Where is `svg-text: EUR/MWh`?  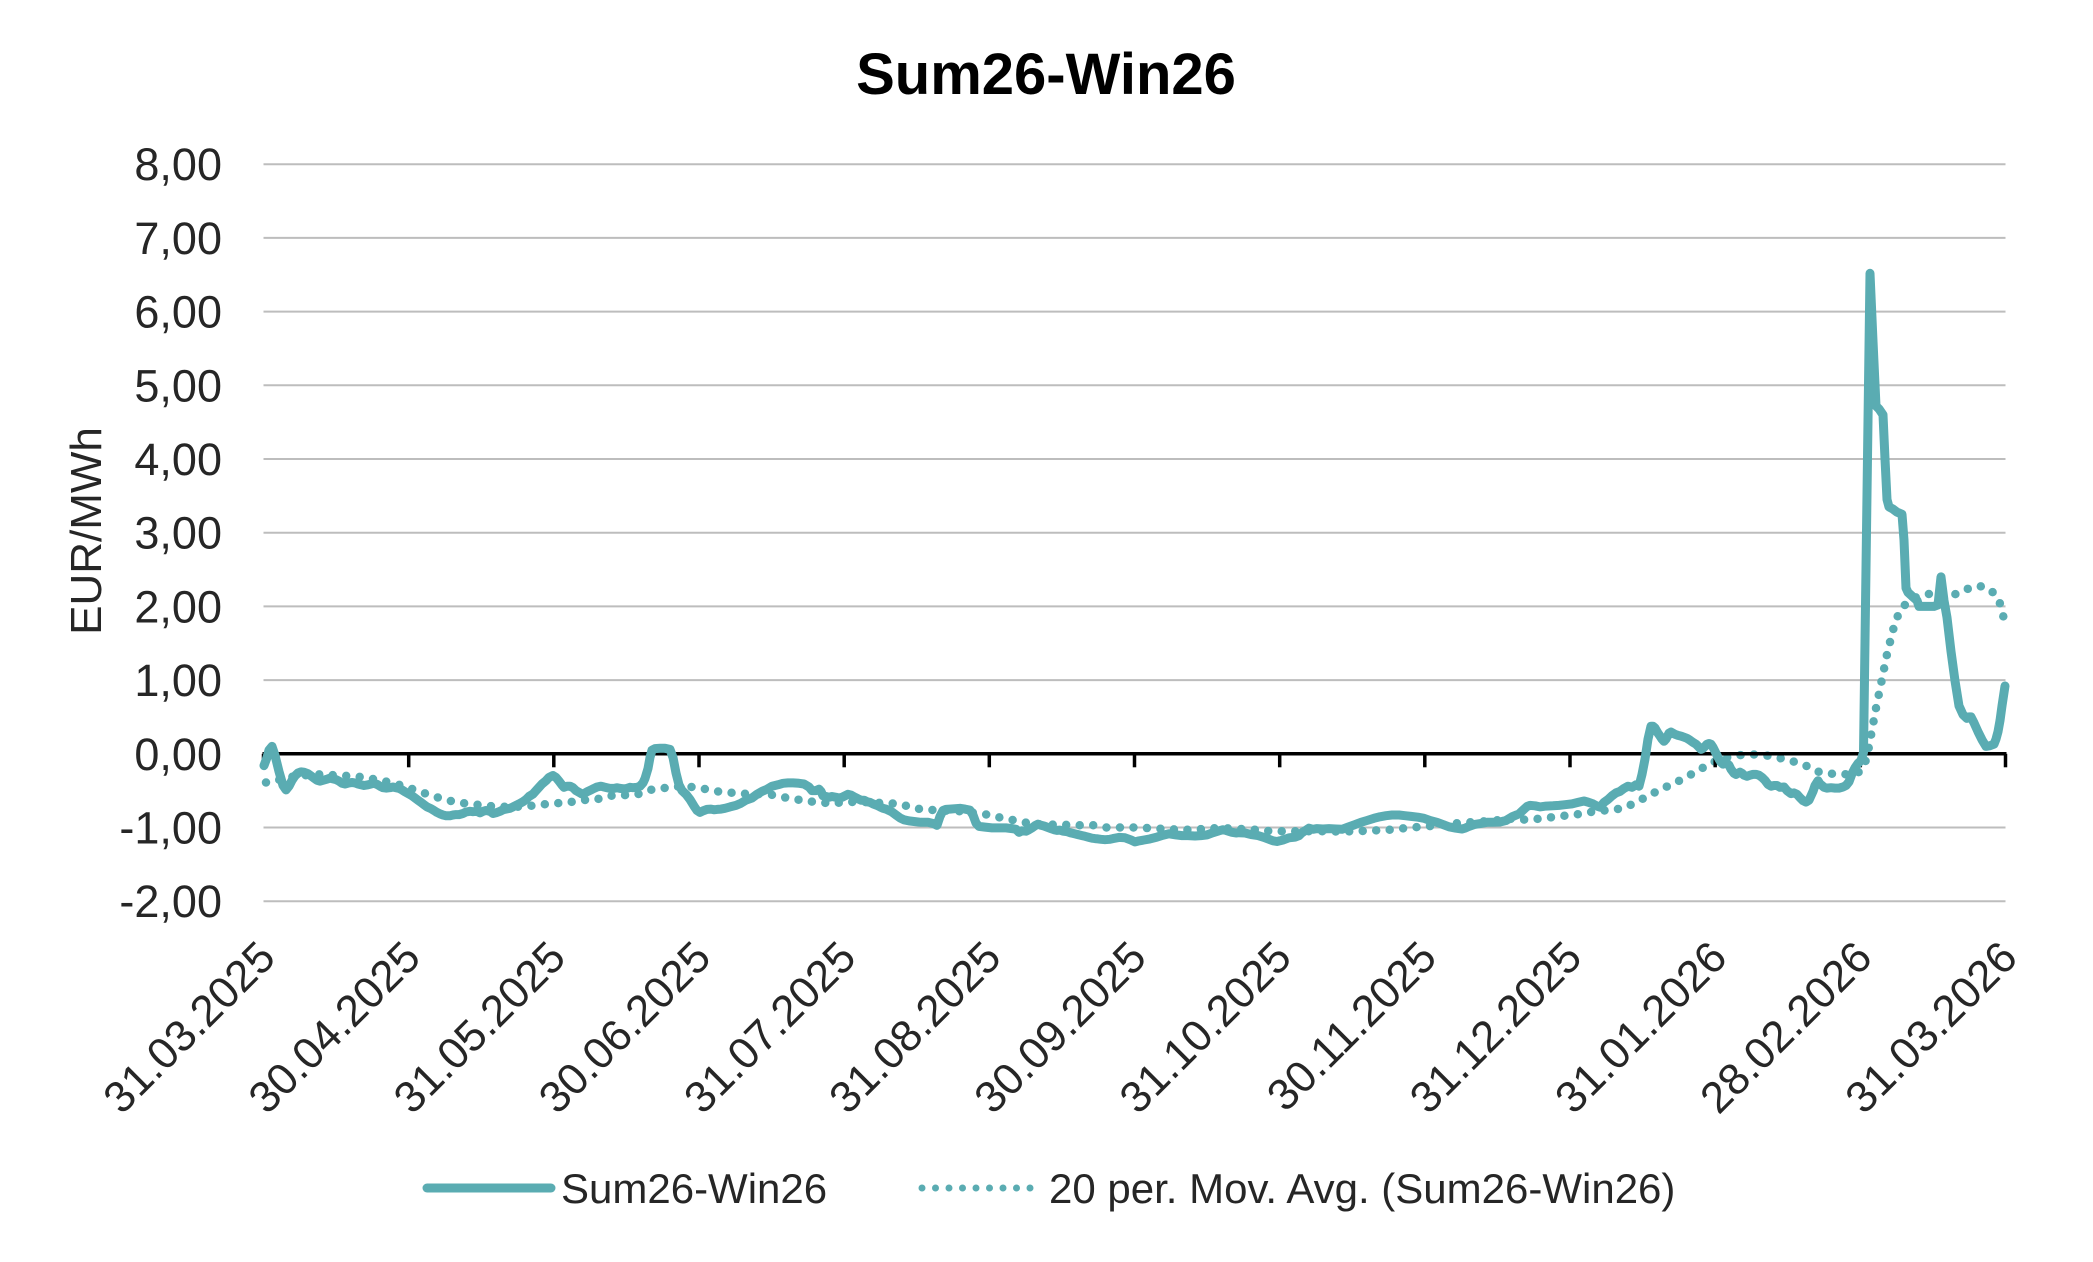
svg-text: EUR/MWh is located at coordinates (86, 531).